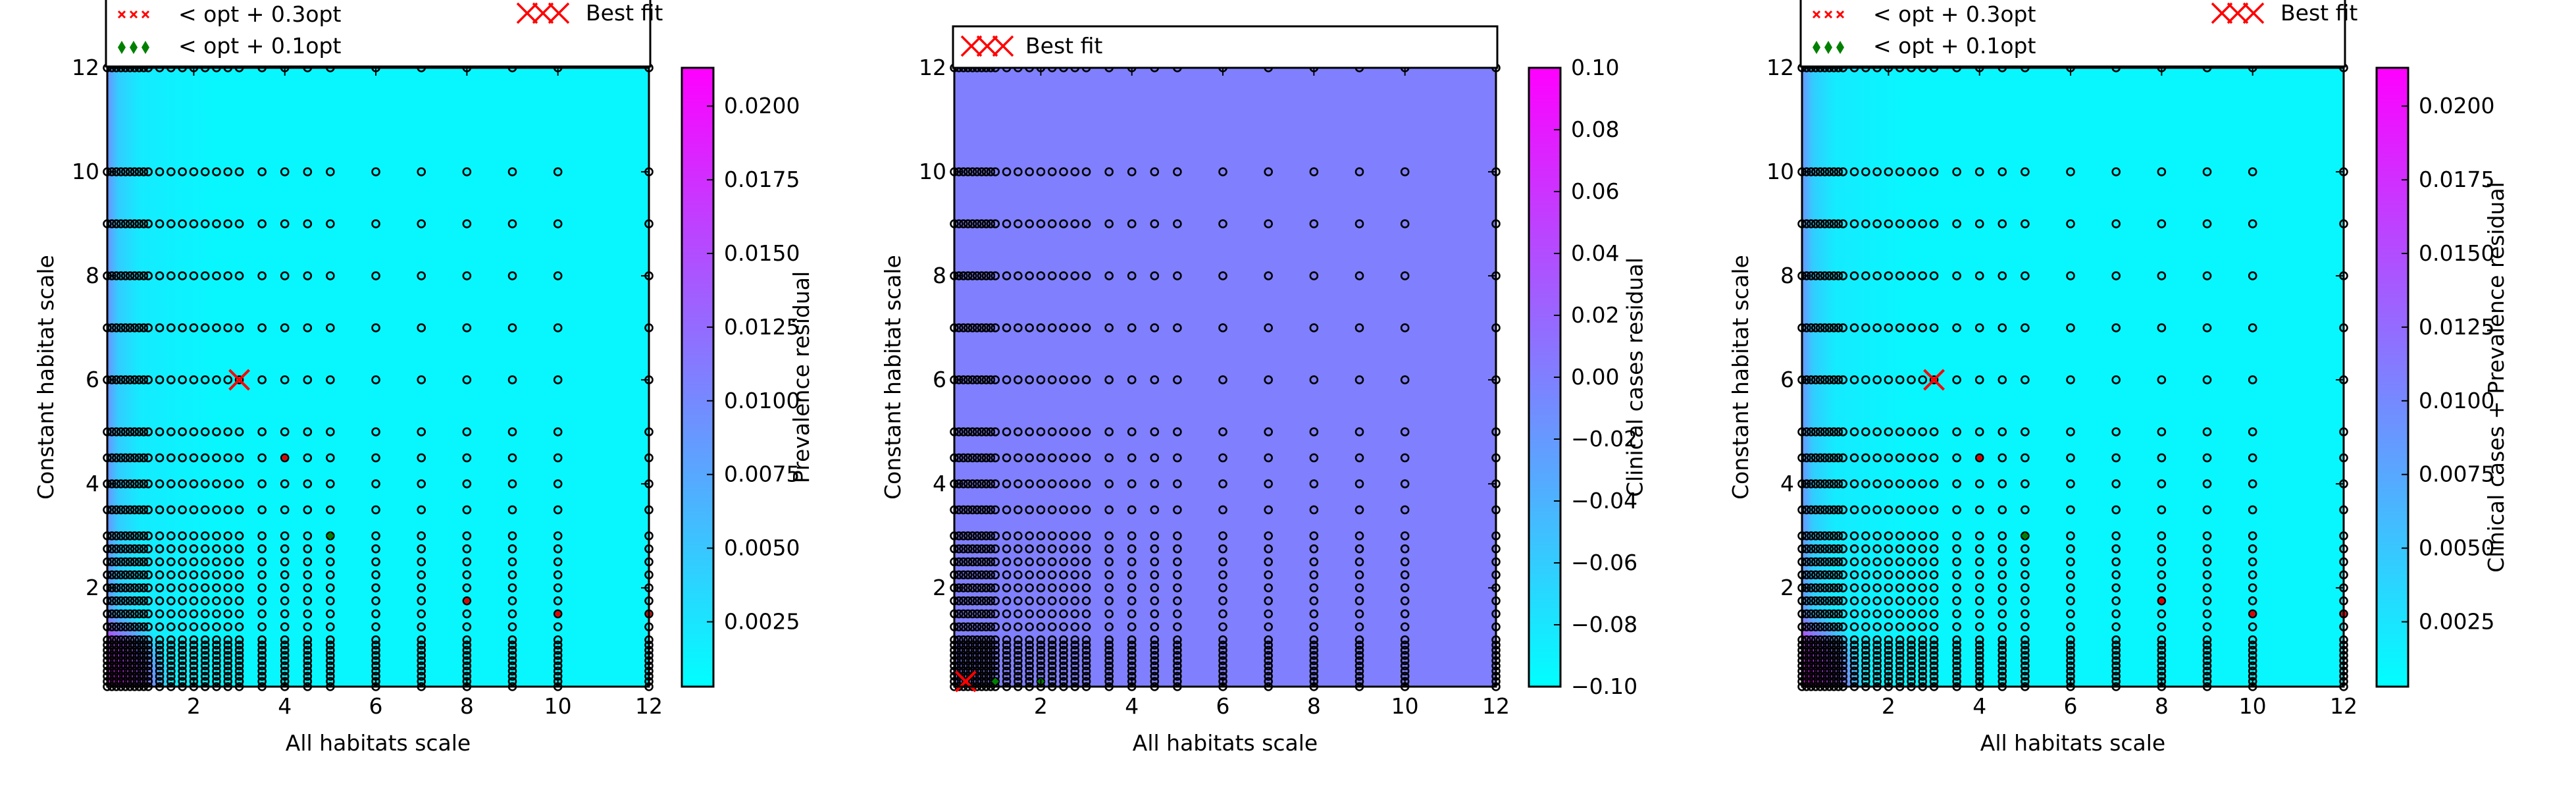  Describe the element at coordinates (259, 46) in the screenshot. I see `legend-label: < opt + 0.1opt` at that location.